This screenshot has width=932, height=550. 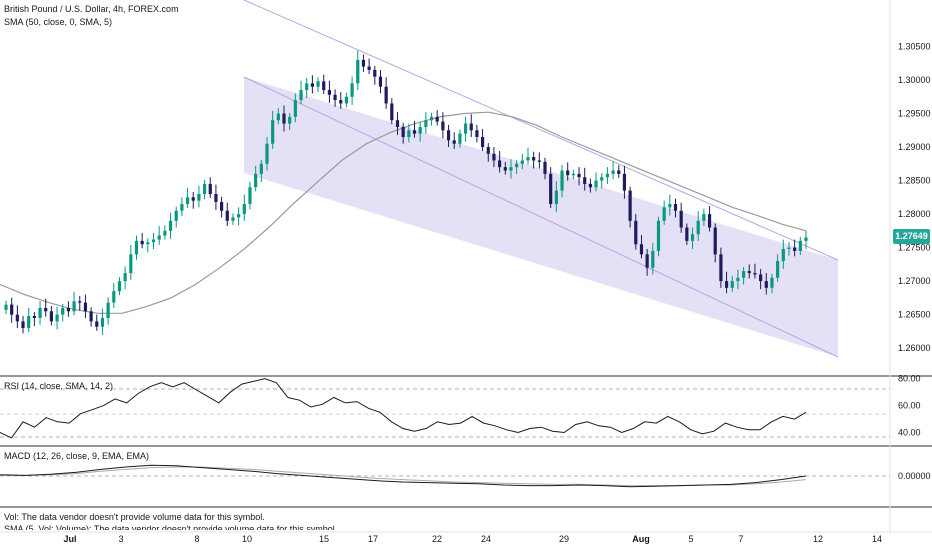 What do you see at coordinates (58, 22) in the screenshot?
I see `sma-legend: SMA (50, close, 0, SMA, 5)` at bounding box center [58, 22].